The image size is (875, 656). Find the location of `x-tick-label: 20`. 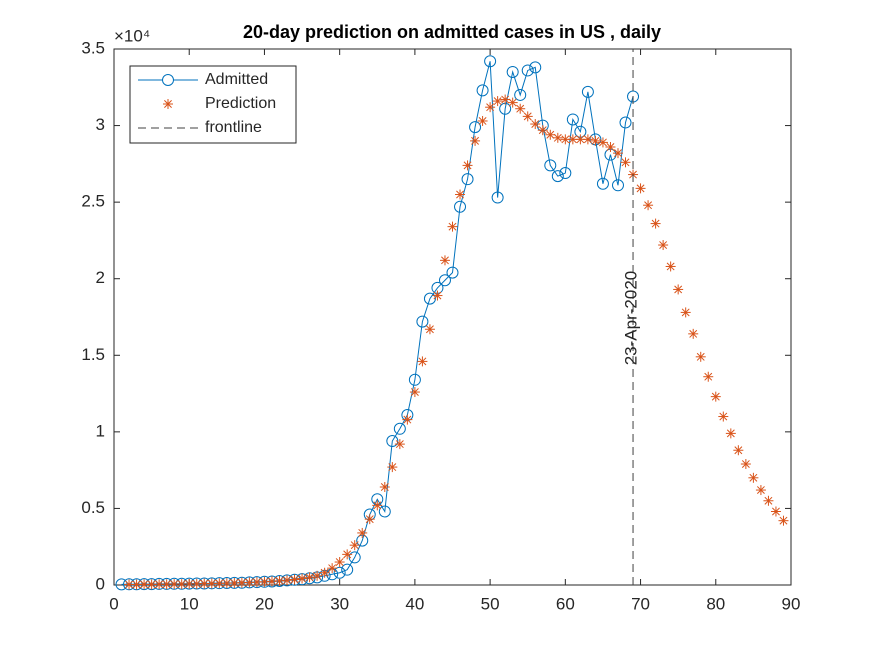

x-tick-label: 20 is located at coordinates (264, 603).